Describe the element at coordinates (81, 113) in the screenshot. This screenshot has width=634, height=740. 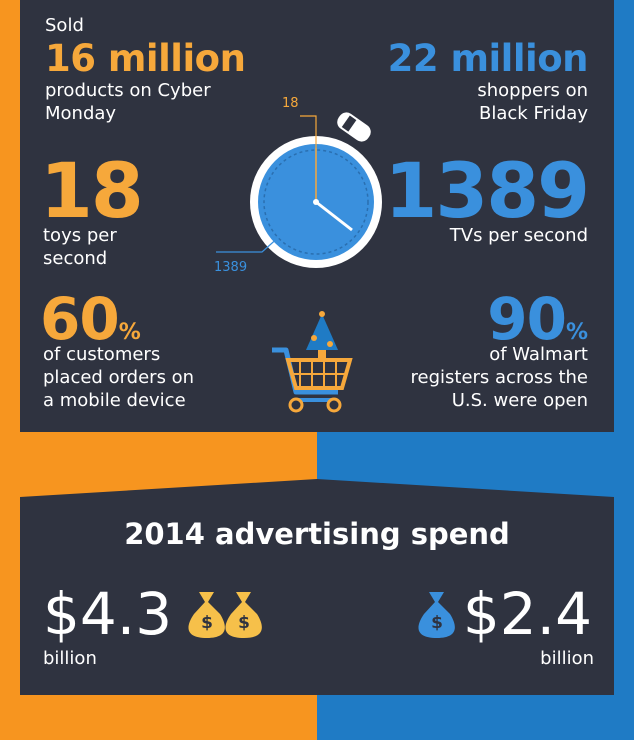
I see `text-line: Monday` at that location.